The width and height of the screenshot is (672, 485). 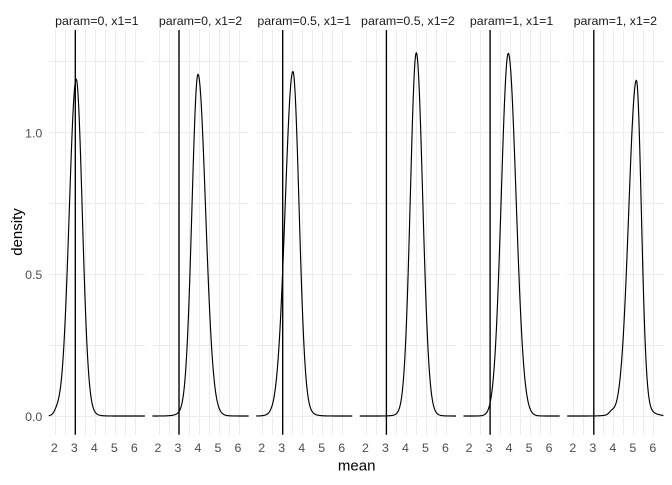 I want to click on svg-text: mean, so click(x=357, y=466).